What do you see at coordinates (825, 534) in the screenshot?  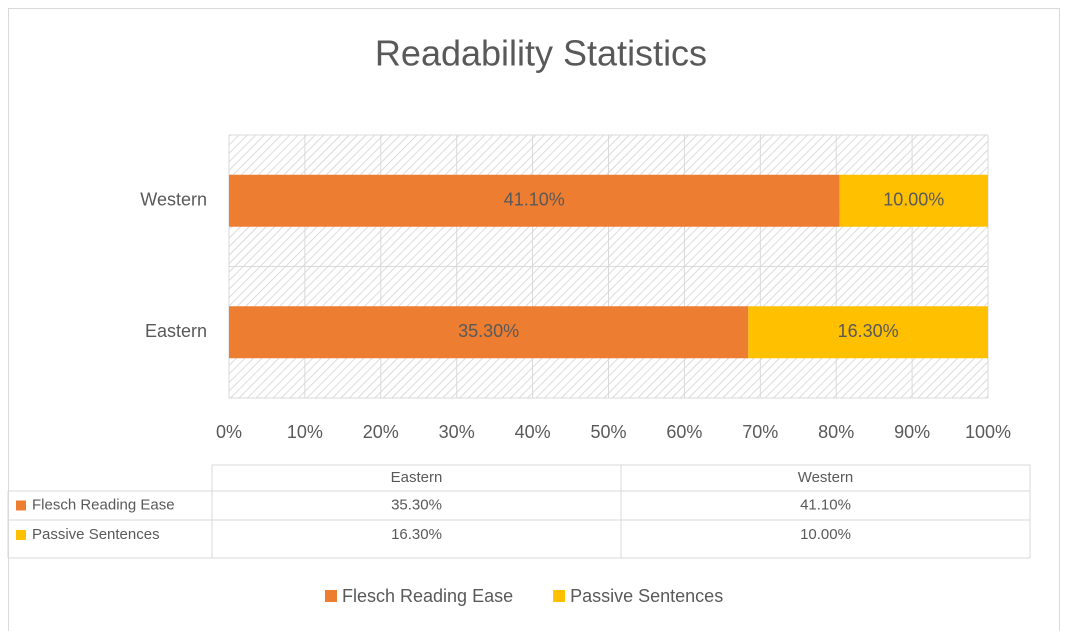 I see `table-cell: 10.00%` at bounding box center [825, 534].